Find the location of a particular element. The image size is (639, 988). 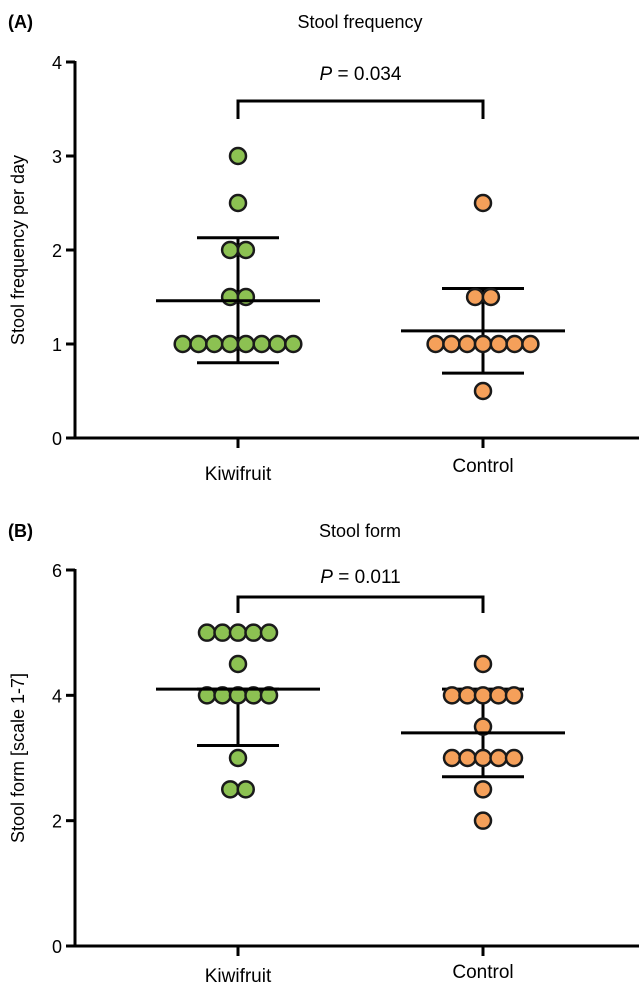

chart-title: Stool form is located at coordinates (360, 531).